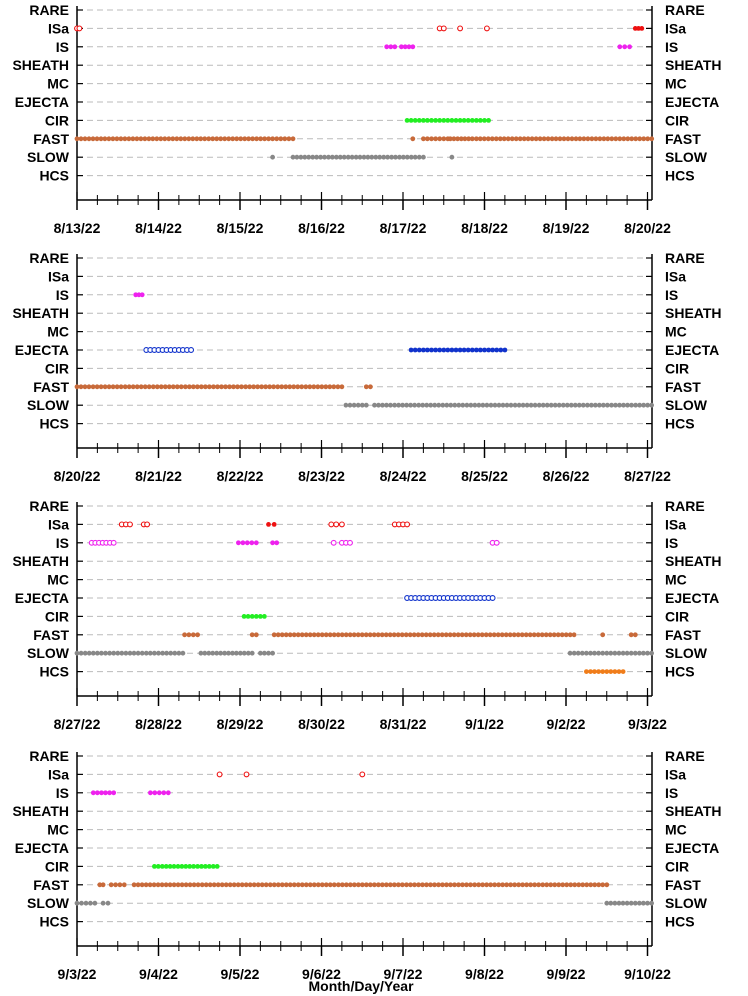  What do you see at coordinates (680, 922) in the screenshot?
I see `y-tick-label-right: HCS` at bounding box center [680, 922].